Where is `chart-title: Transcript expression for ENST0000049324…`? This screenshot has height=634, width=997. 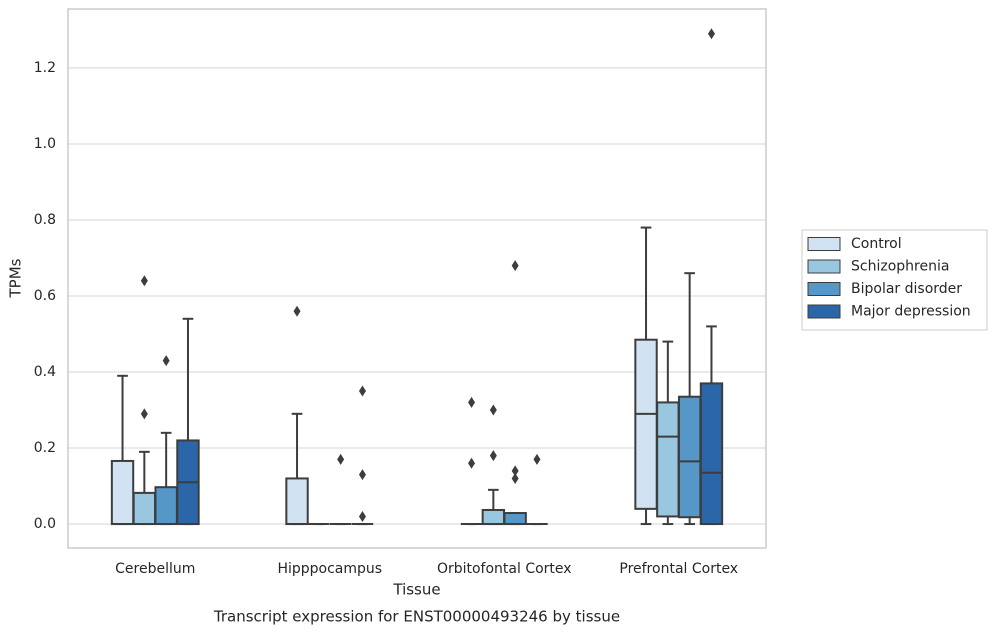 chart-title: Transcript expression for ENST0000049324… is located at coordinates (416, 617).